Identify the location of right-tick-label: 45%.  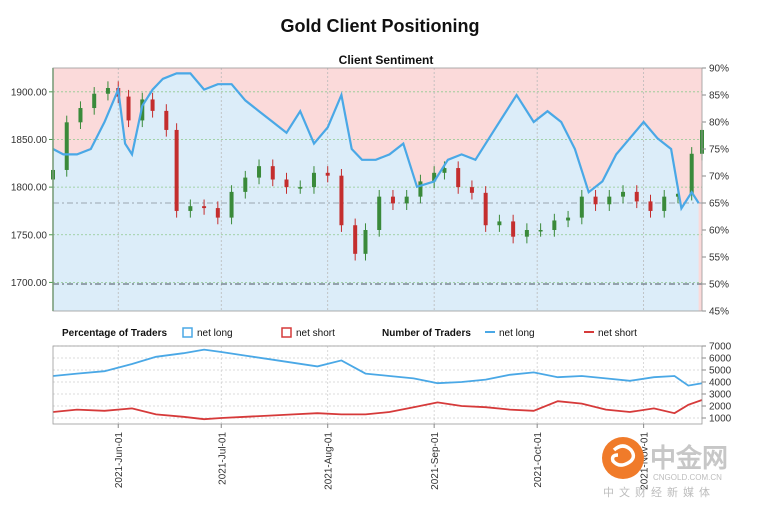
(719, 312).